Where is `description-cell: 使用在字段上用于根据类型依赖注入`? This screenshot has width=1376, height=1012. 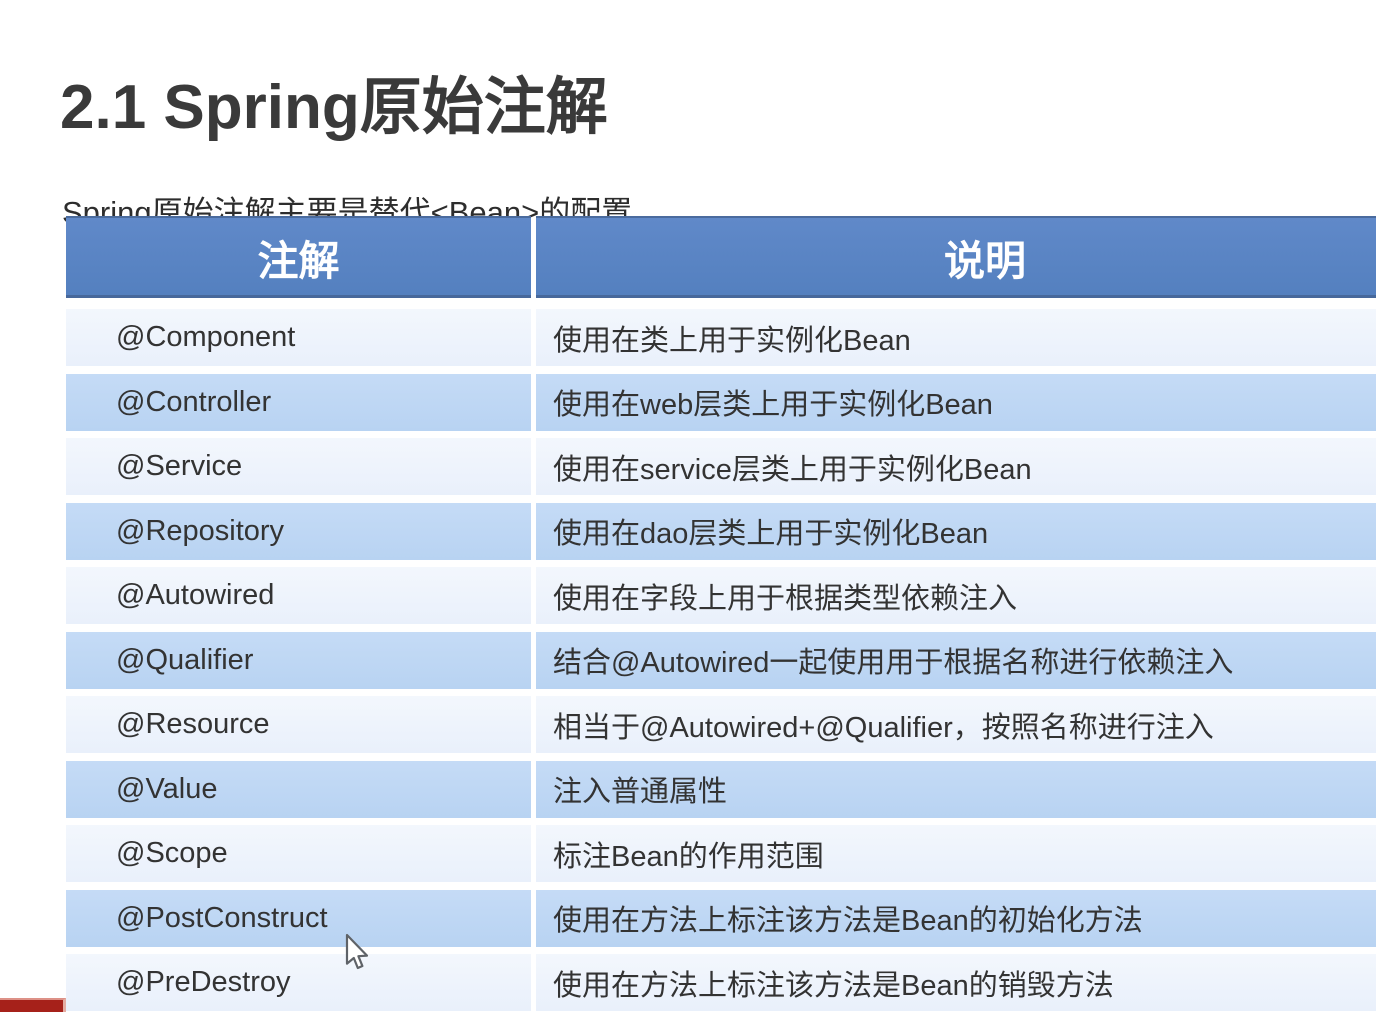
description-cell: 使用在字段上用于根据类型依赖注入 is located at coordinates (956, 595).